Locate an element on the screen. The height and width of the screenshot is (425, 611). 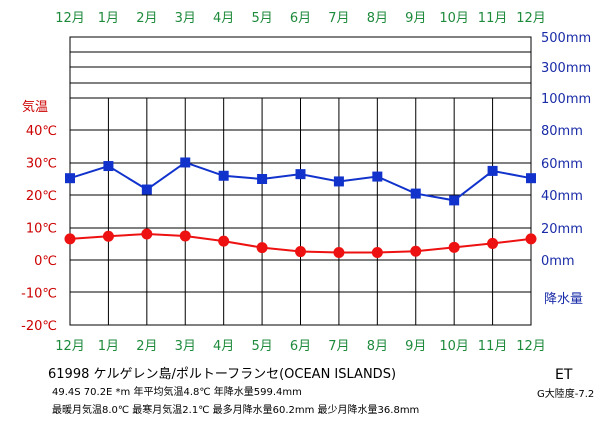
top-month-label: 10月 is located at coordinates (454, 18).